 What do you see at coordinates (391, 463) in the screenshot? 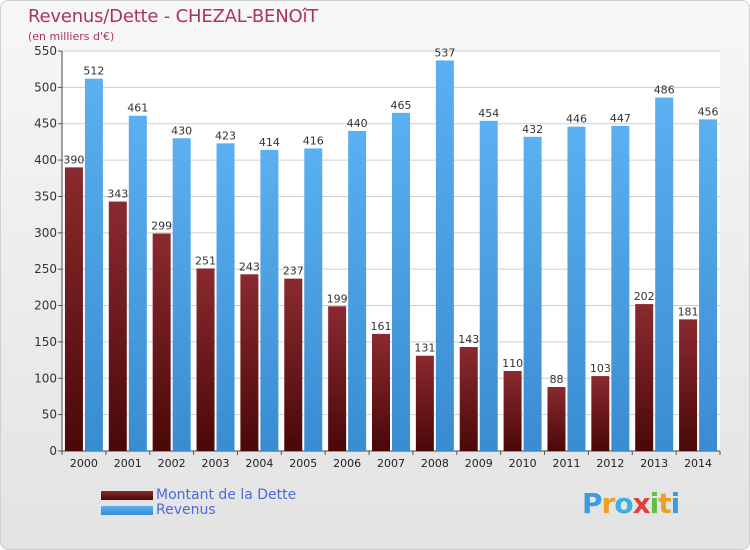
I see `x-tick-label: 2007` at bounding box center [391, 463].